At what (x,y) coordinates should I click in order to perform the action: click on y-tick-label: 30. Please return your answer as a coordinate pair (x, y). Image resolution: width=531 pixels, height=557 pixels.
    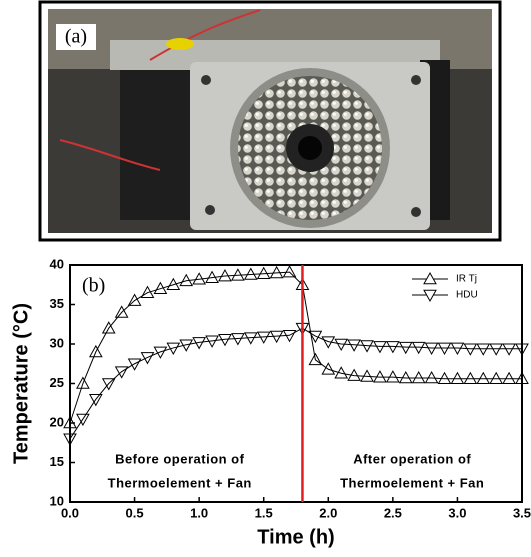
    Looking at the image, I should click on (57, 342).